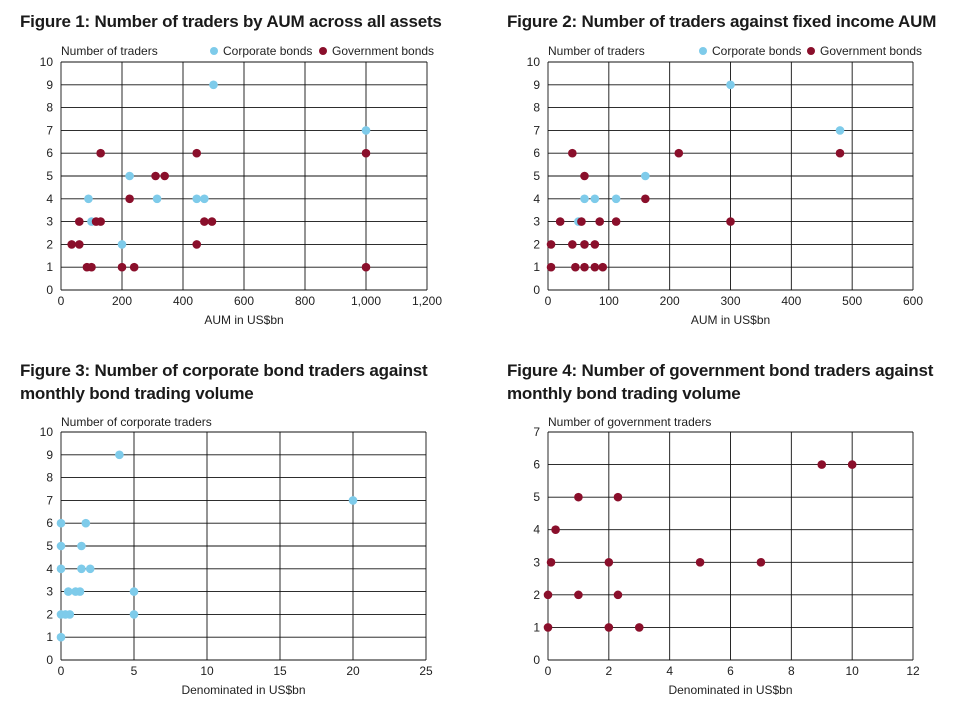 The image size is (961, 713). What do you see at coordinates (426, 671) in the screenshot?
I see `x-tick-label: 25` at bounding box center [426, 671].